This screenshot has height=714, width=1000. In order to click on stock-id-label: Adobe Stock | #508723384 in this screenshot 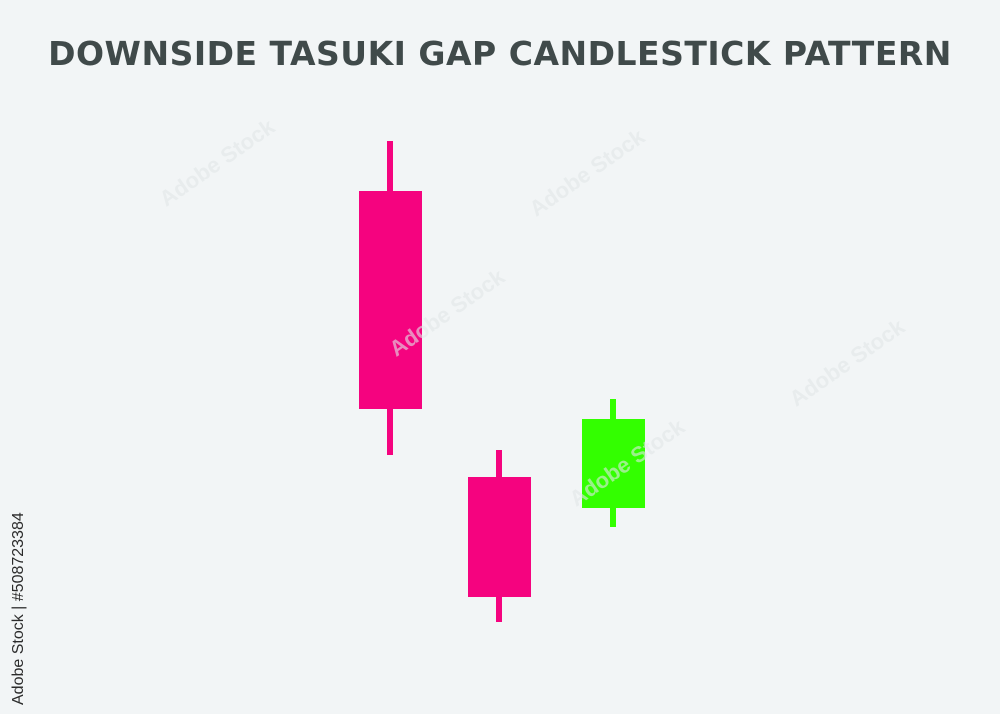, I will do `click(18, 608)`.